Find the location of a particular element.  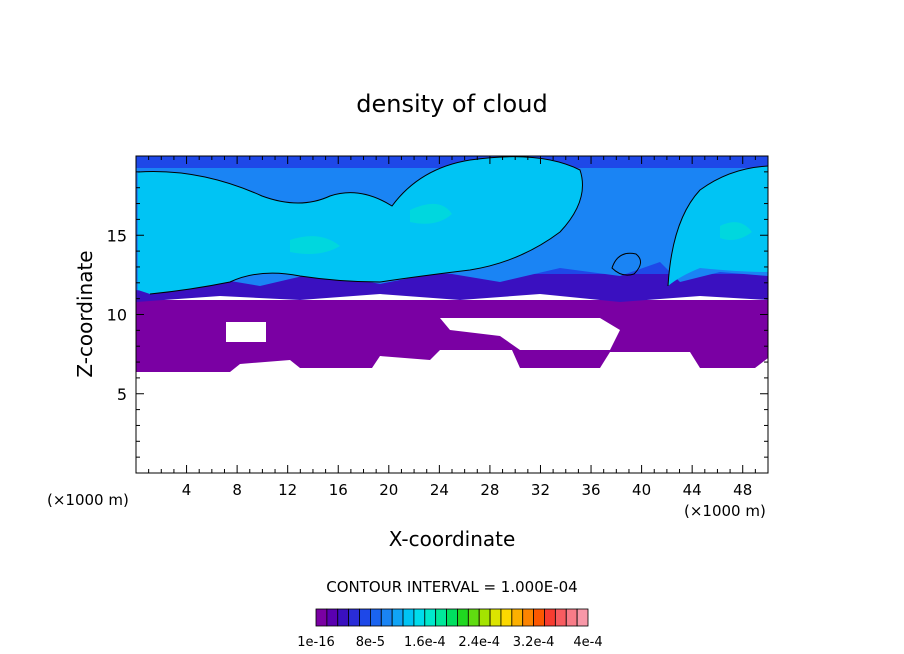

y-tick-label: 5 is located at coordinates (122, 394).